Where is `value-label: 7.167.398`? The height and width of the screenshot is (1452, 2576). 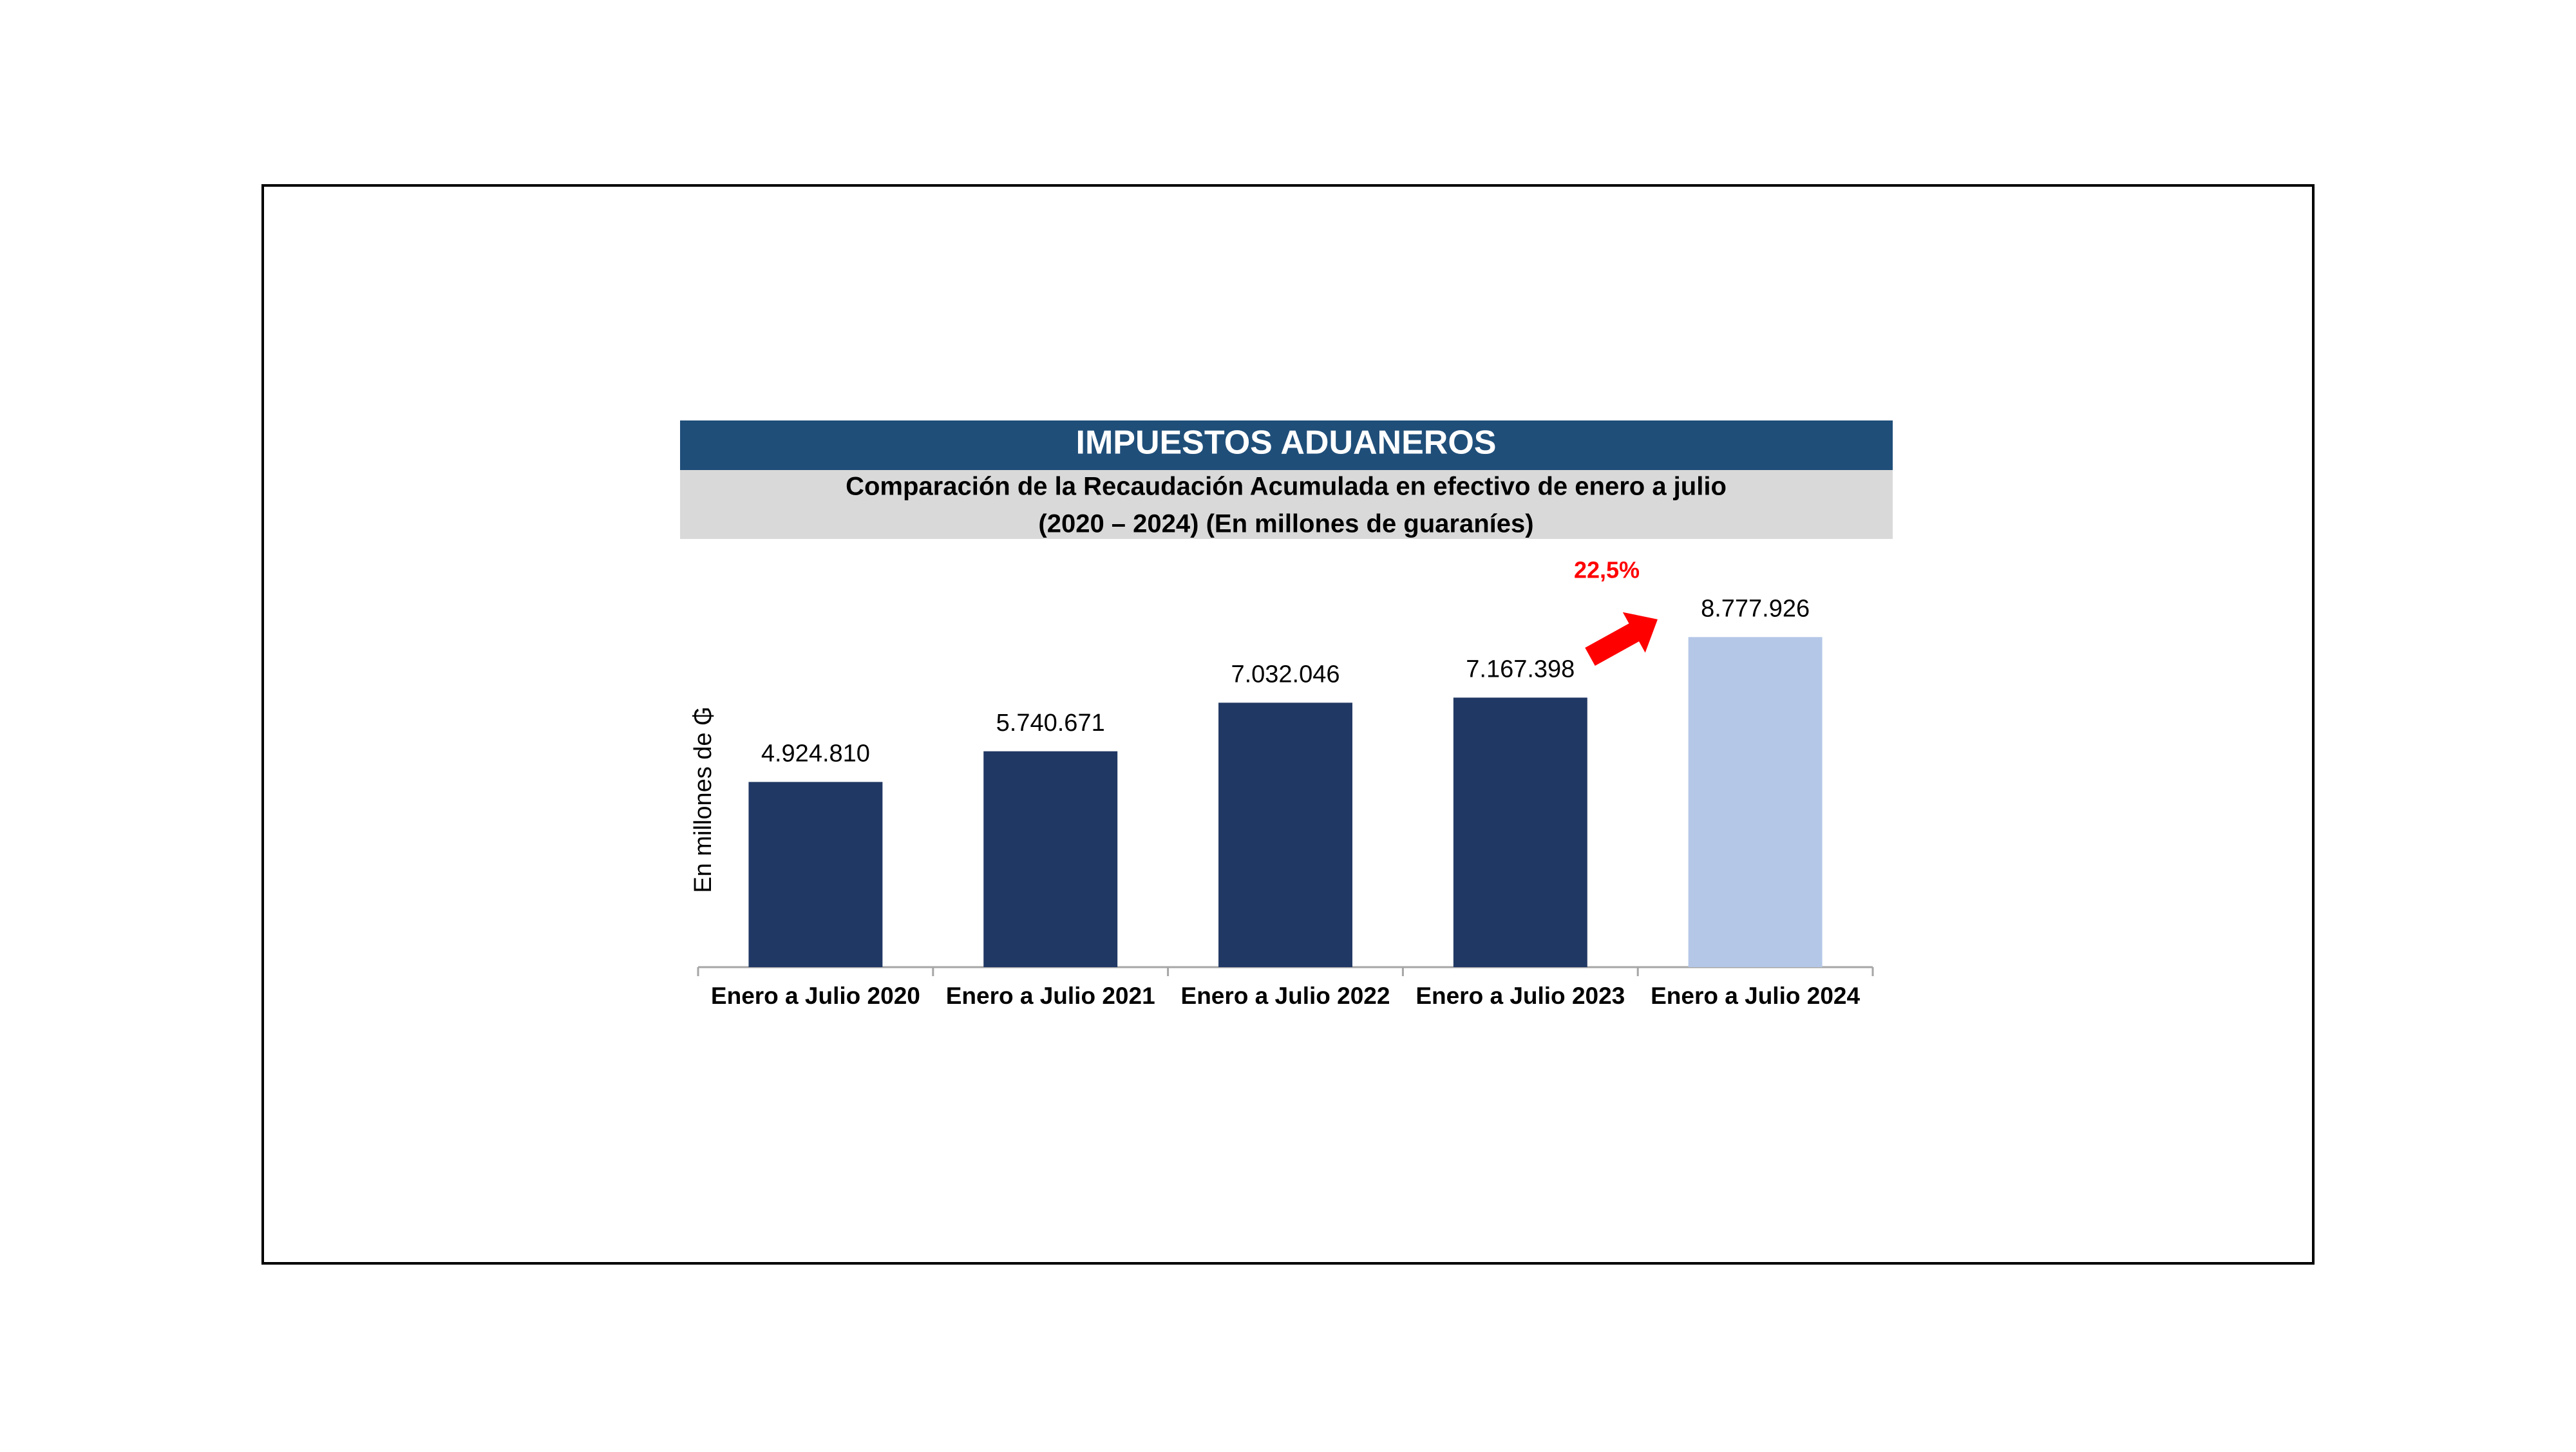 value-label: 7.167.398 is located at coordinates (1521, 669).